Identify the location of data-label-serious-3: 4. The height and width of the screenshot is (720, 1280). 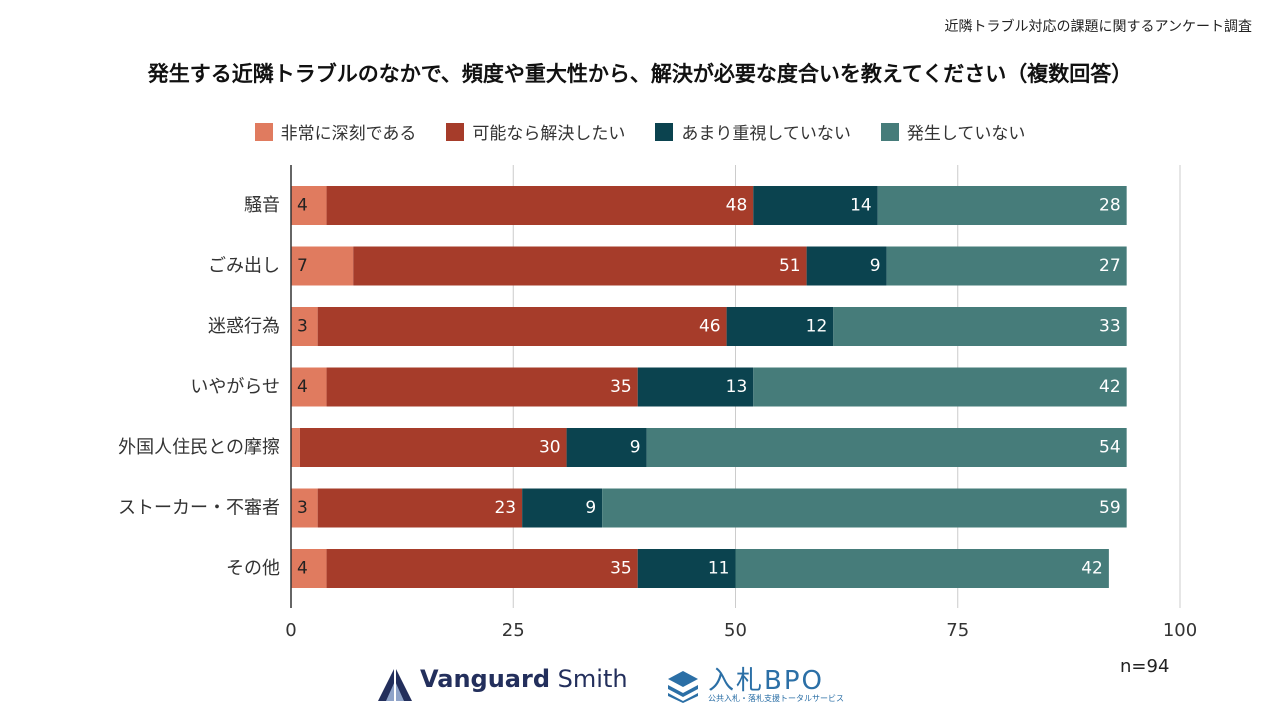
(302, 387).